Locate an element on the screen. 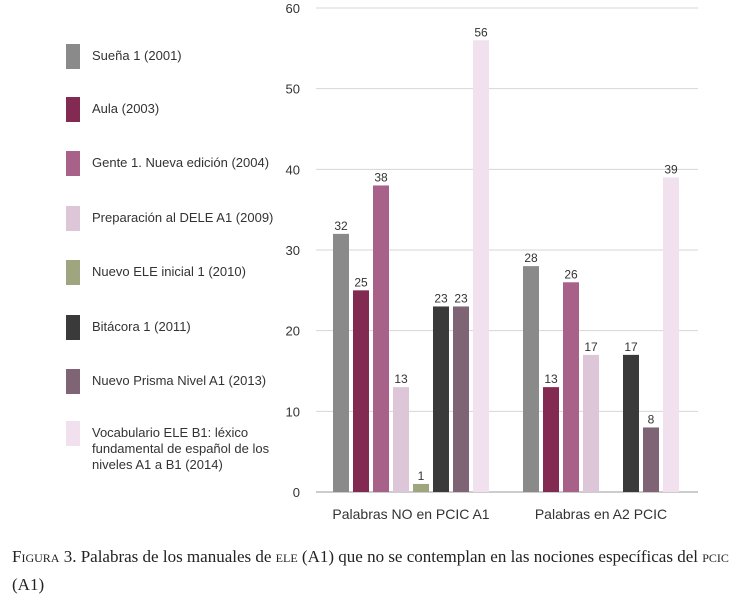 The height and width of the screenshot is (602, 741). caption-text-3: (A1) is located at coordinates (28, 584).